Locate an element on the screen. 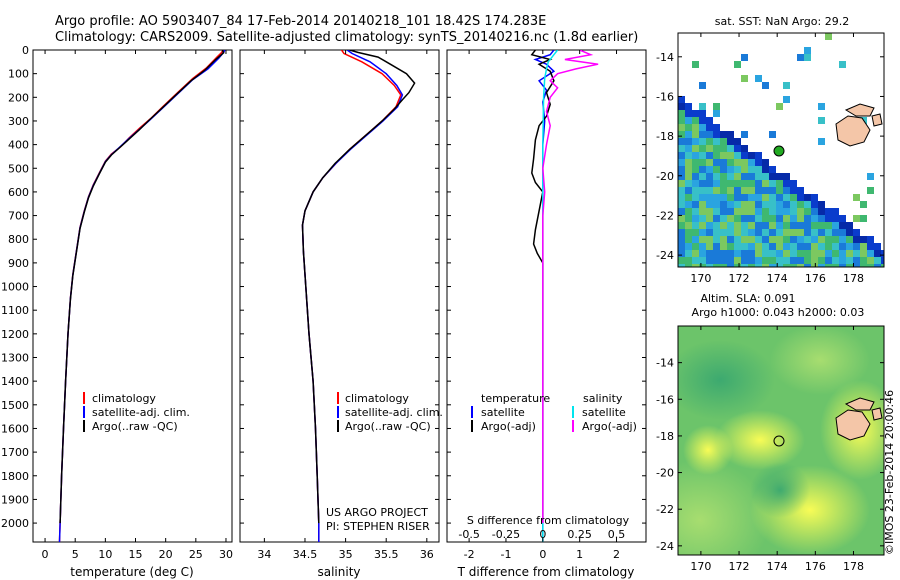 This screenshot has height=580, width=900. map-y-tick-label: -22 is located at coordinates (665, 215).